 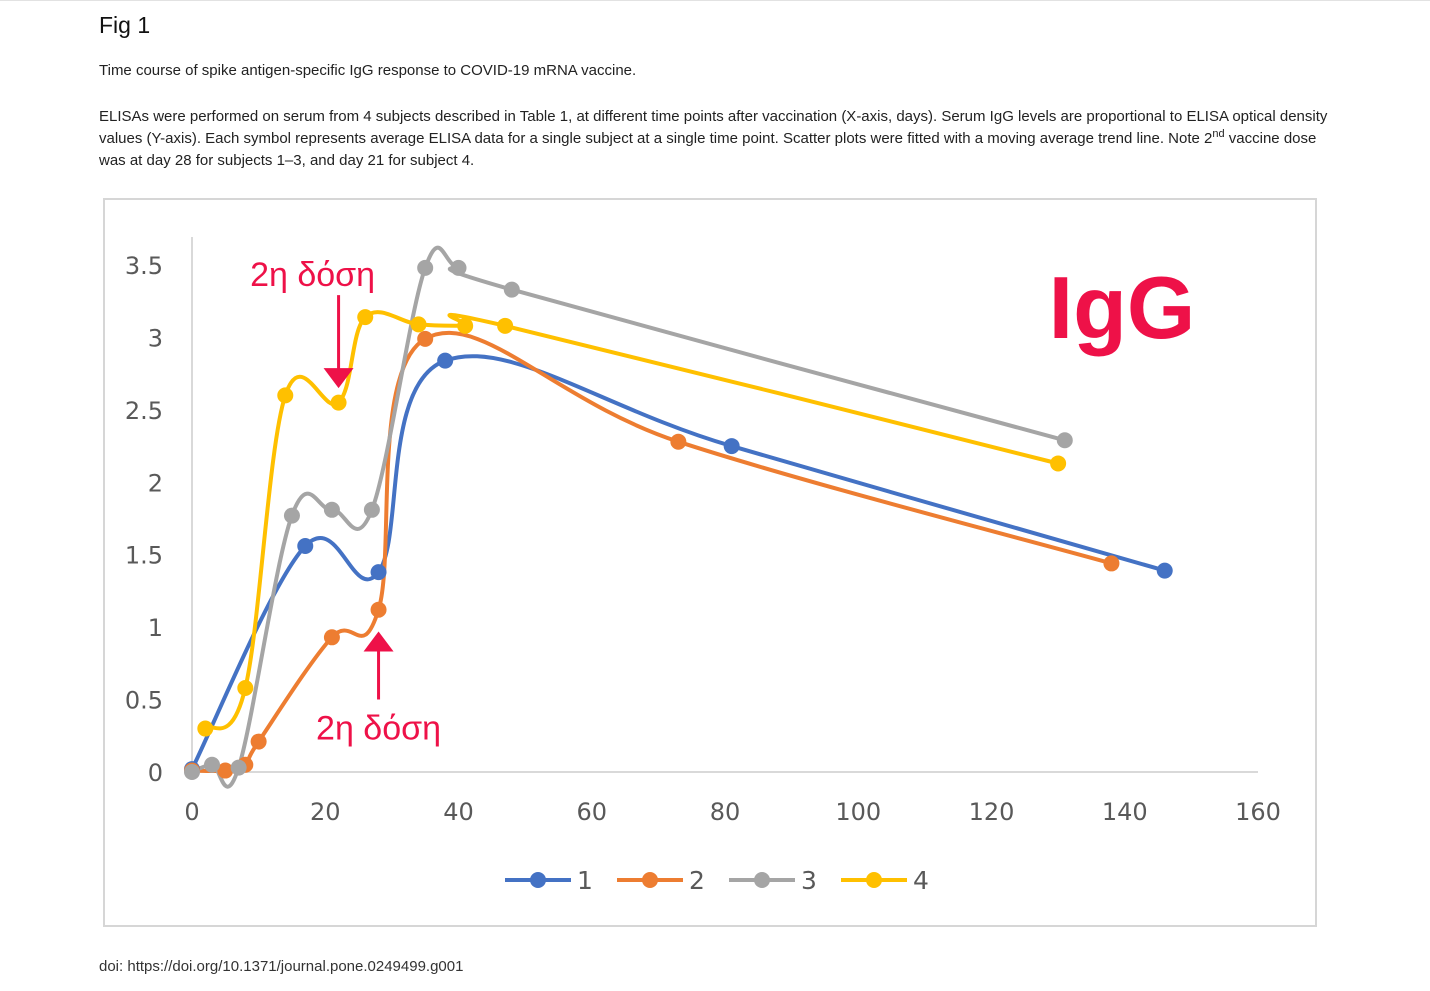 I want to click on x-tick-label: 100, so click(x=858, y=812).